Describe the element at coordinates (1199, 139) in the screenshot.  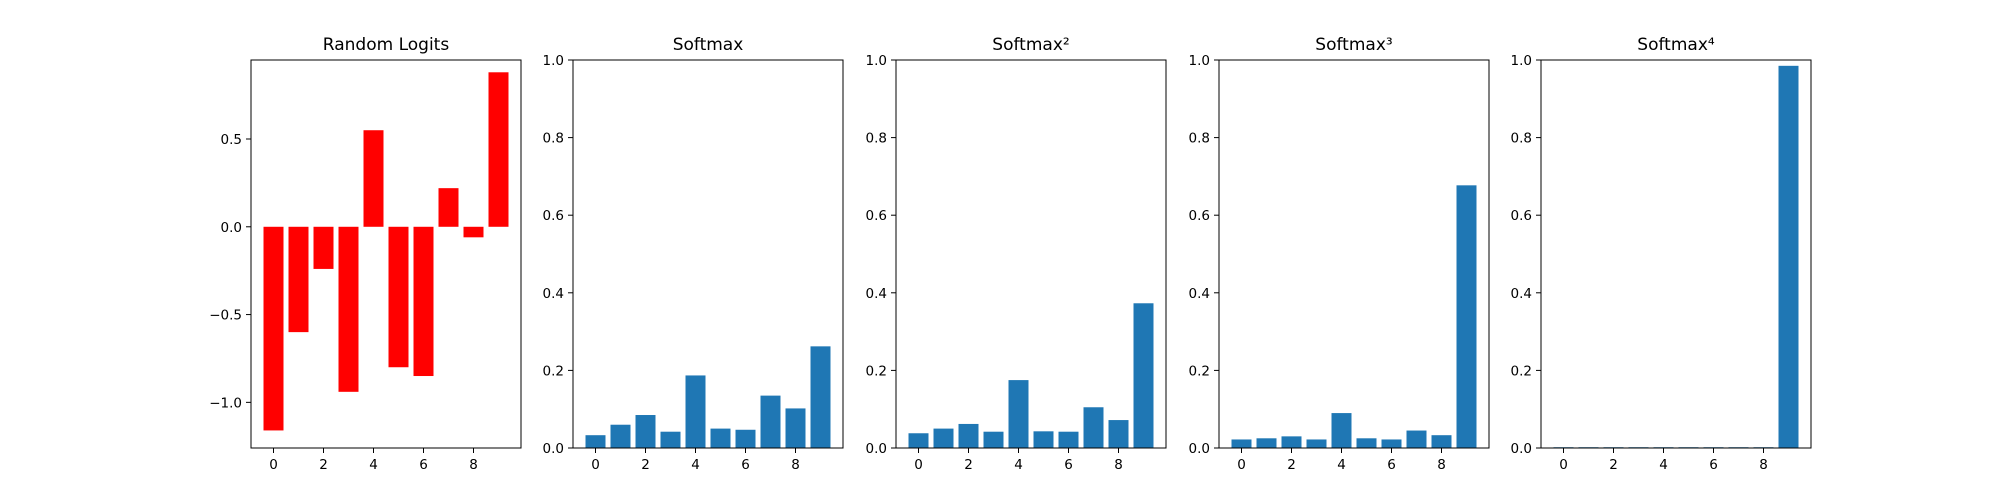
I see `y-tick-label-3-4: 0.8` at that location.